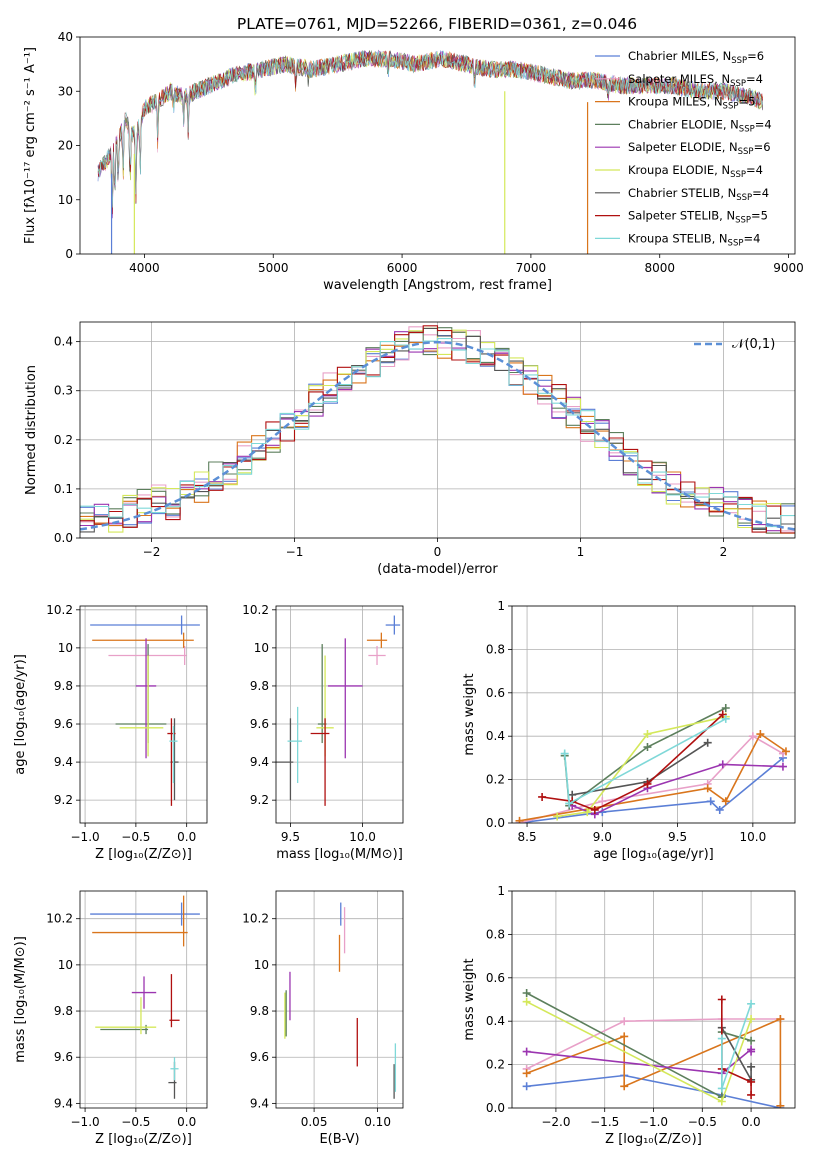 This screenshot has height=1170, width=819. What do you see at coordinates (437, 433) in the screenshot?
I see `histogram-kroupa-stelib` at bounding box center [437, 433].